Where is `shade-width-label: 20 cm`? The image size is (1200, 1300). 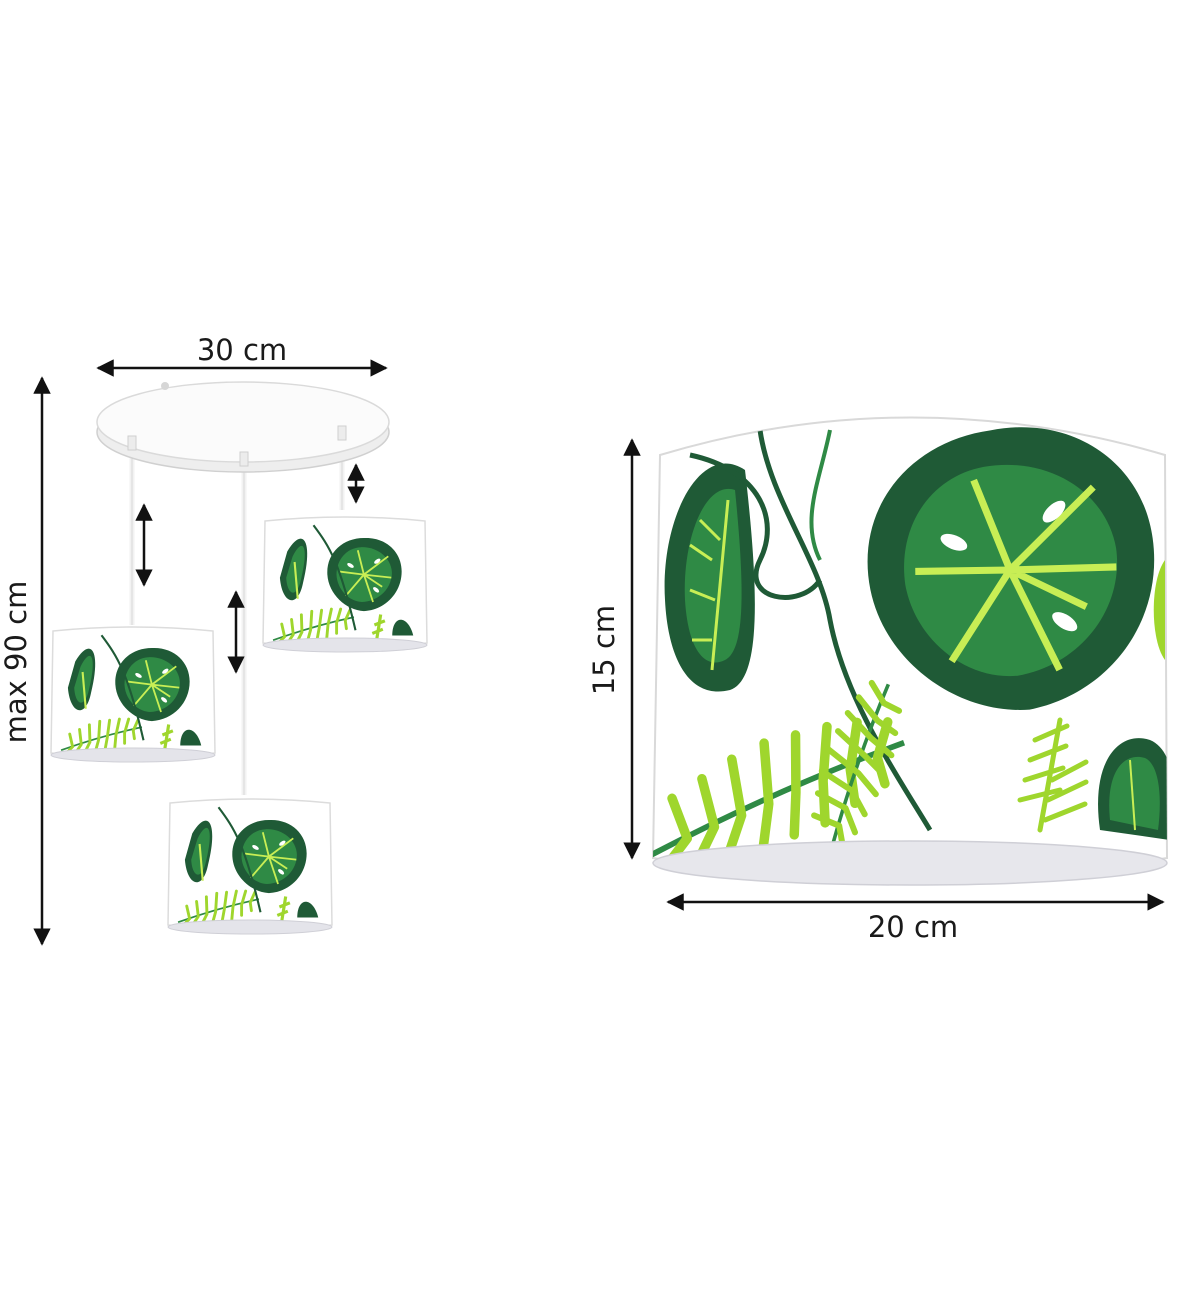
shade-width-label: 20 cm is located at coordinates (913, 927).